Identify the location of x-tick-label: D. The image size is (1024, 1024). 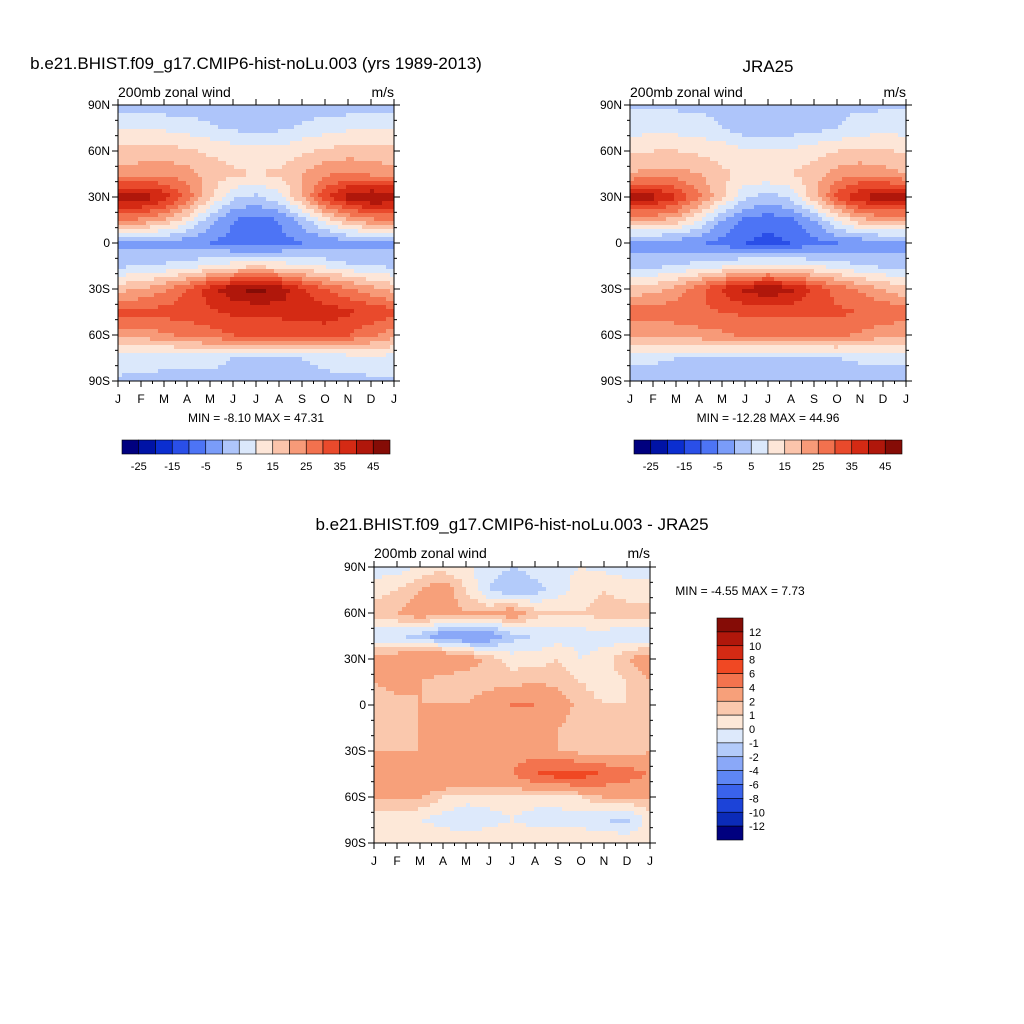
(371, 399).